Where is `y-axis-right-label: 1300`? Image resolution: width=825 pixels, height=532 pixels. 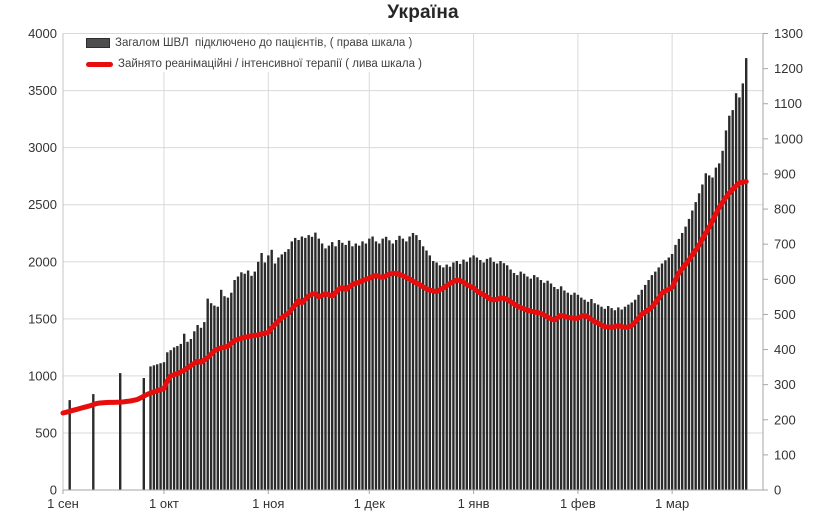 y-axis-right-label: 1300 is located at coordinates (788, 33).